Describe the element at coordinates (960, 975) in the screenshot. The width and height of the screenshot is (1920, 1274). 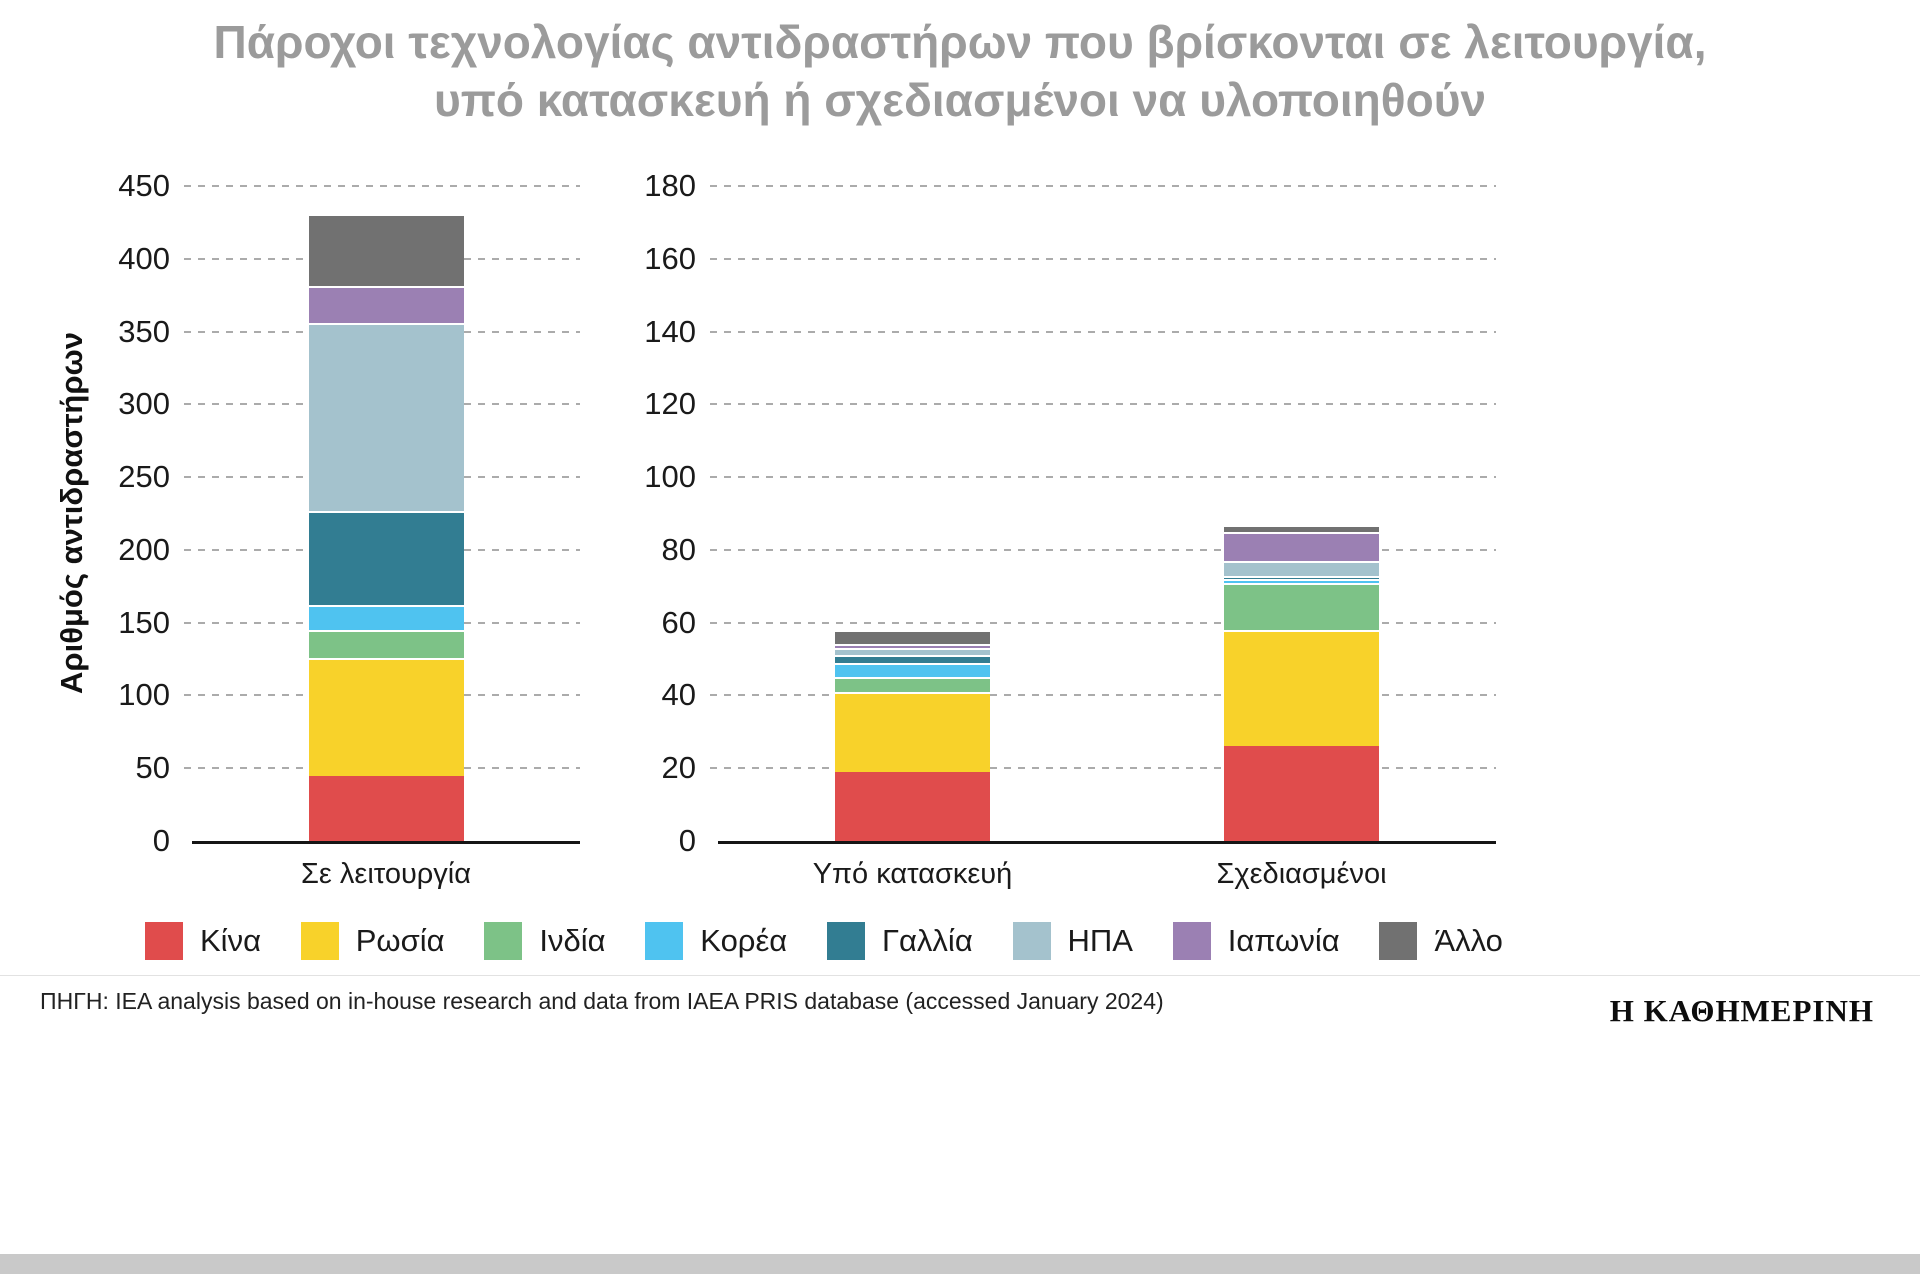
I see `footer-divider` at that location.